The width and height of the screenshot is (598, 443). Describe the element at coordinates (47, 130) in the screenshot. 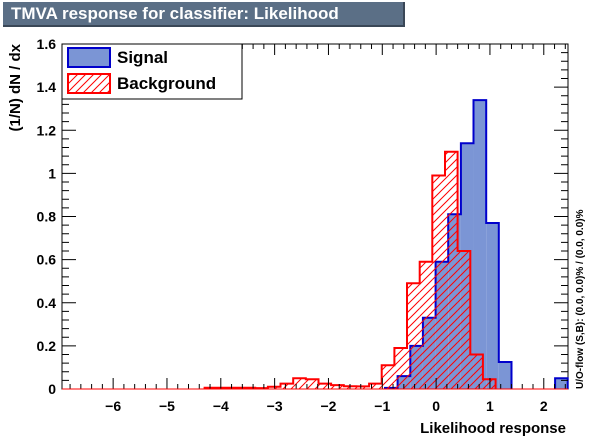

I see `y-tick-label-6: 1.2` at that location.